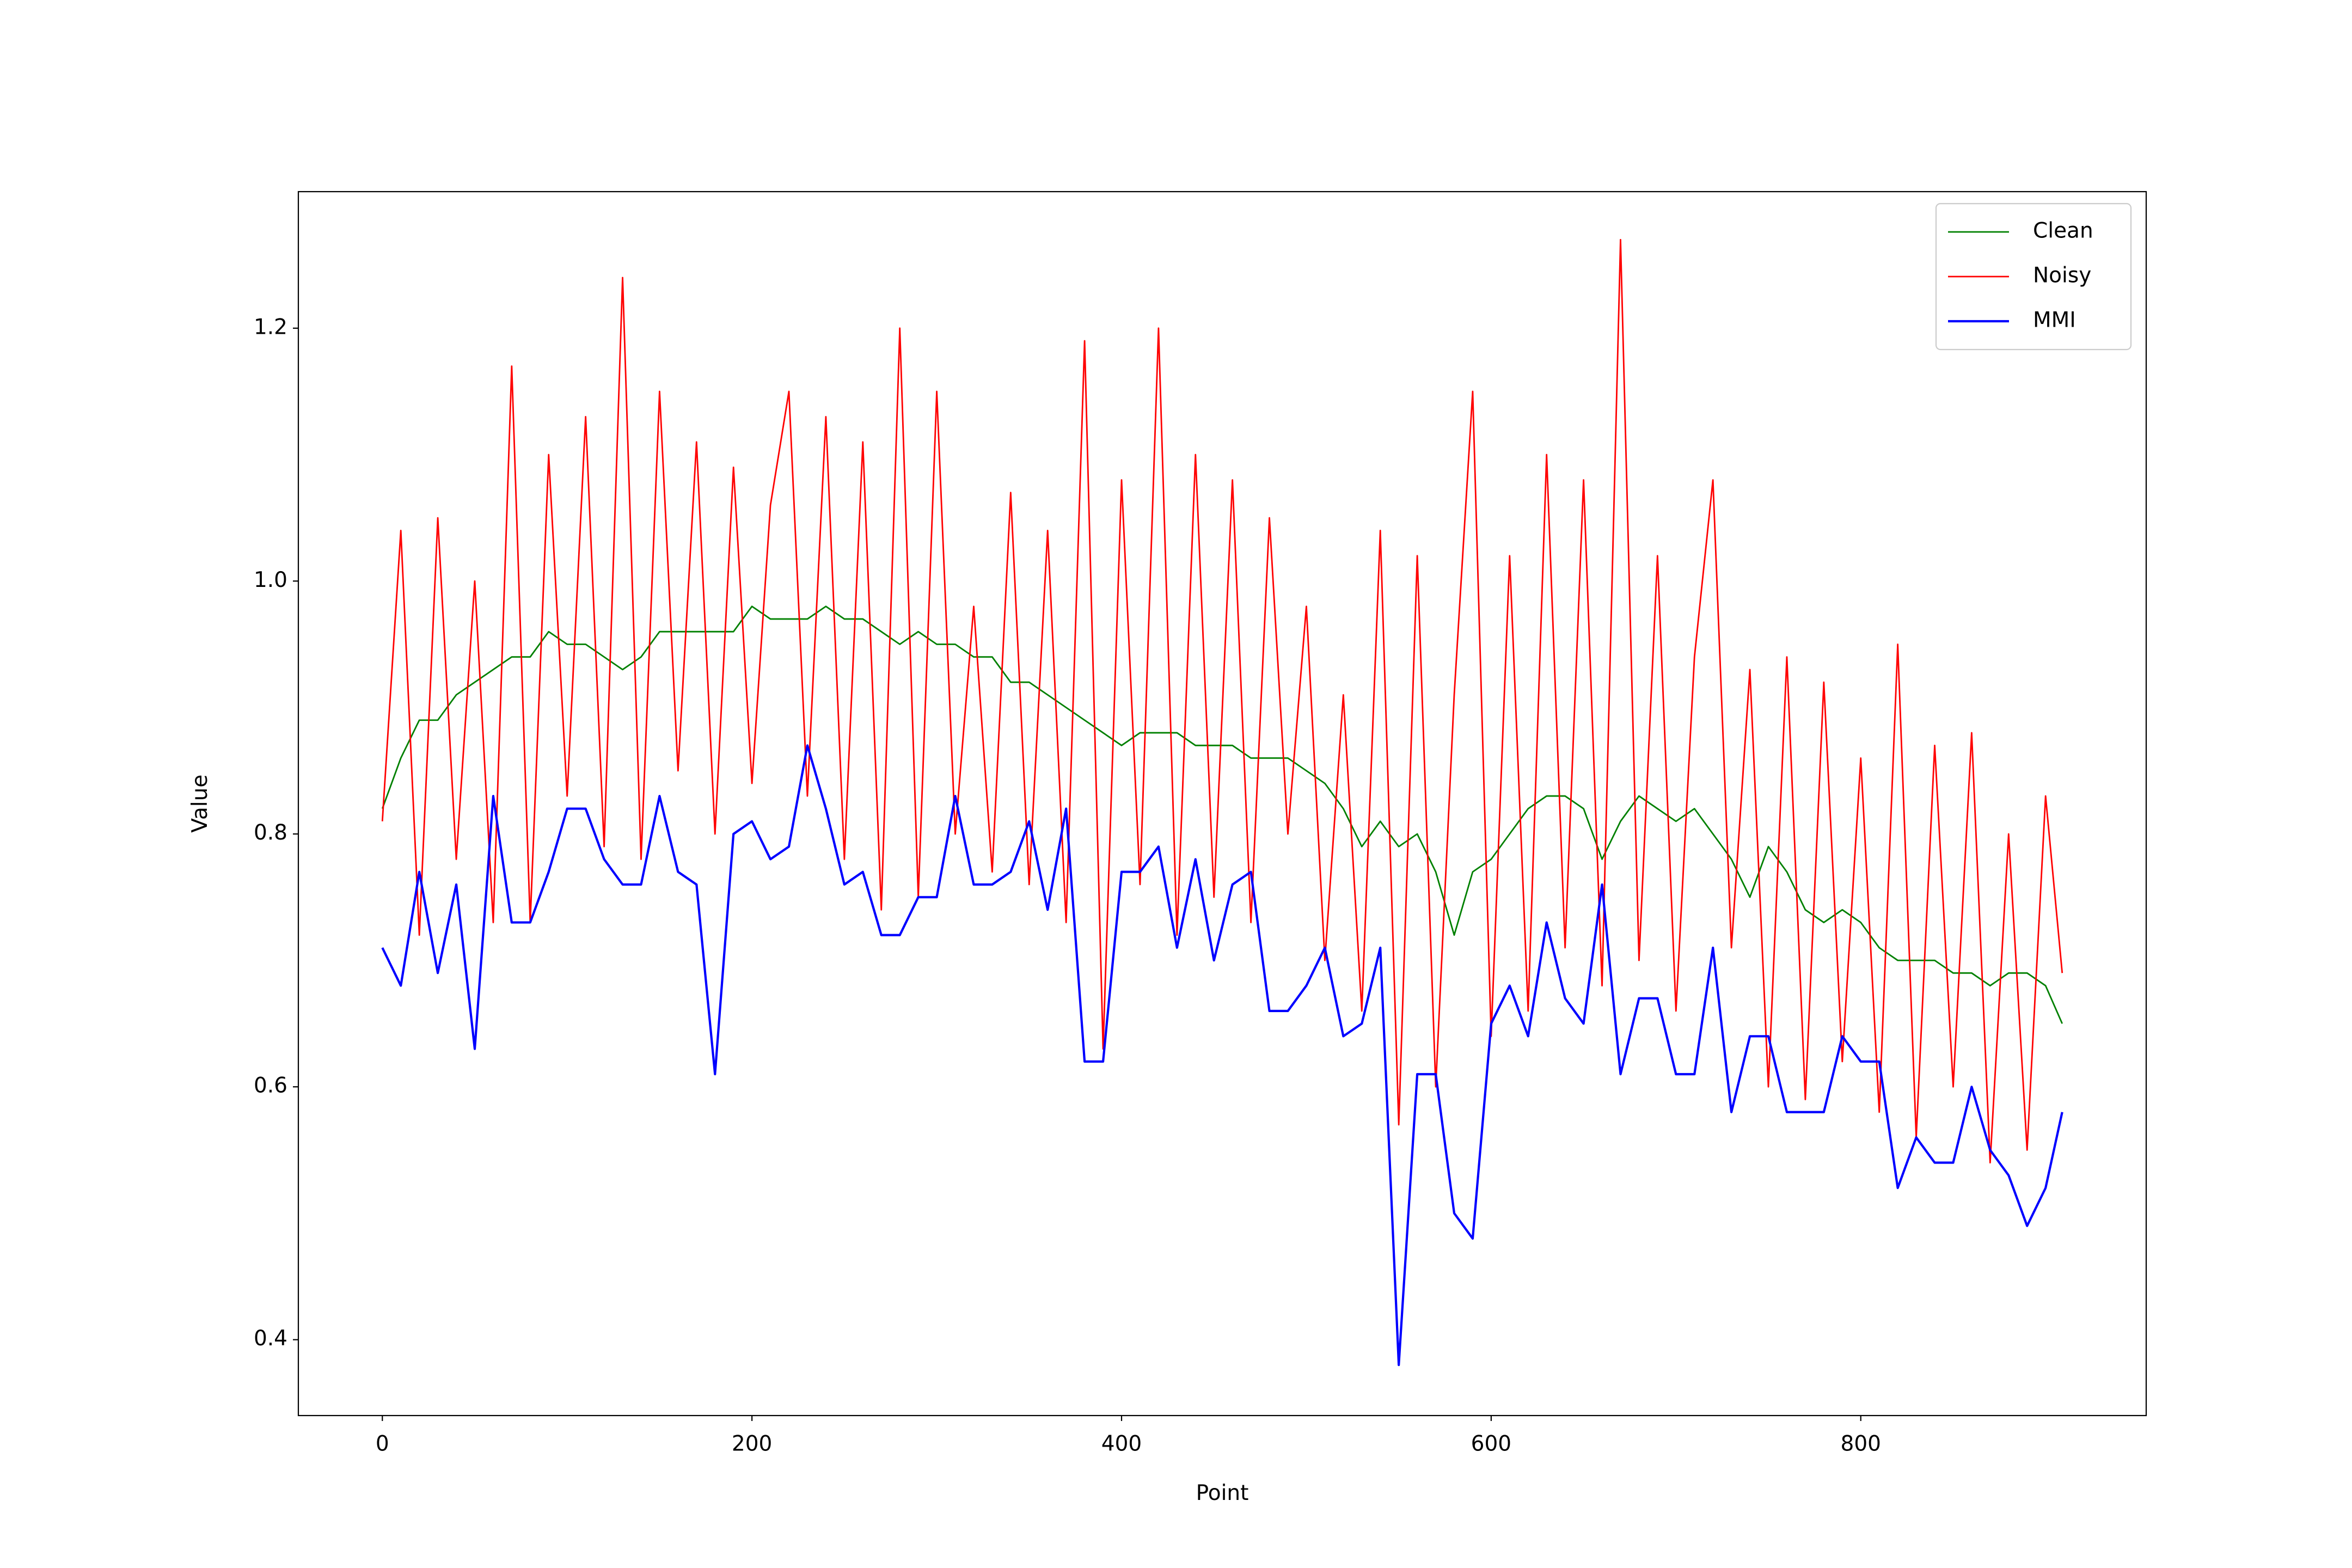 The image size is (2352, 1568). Describe the element at coordinates (200, 803) in the screenshot. I see `y-axis-label: Value` at that location.